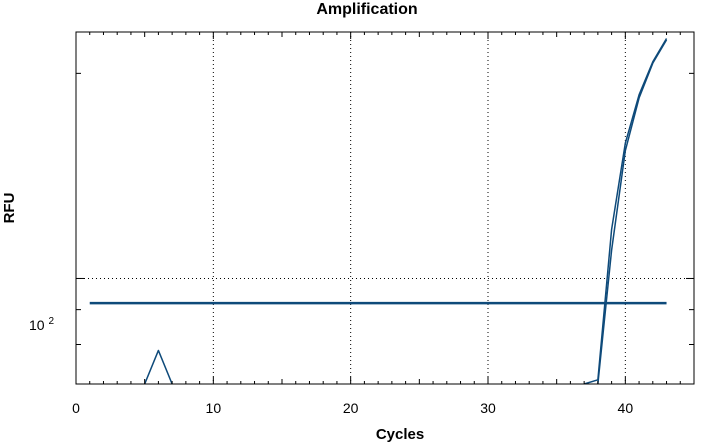 This screenshot has width=725, height=448. Describe the element at coordinates (400, 434) in the screenshot. I see `x-axis-label: Cycles` at that location.